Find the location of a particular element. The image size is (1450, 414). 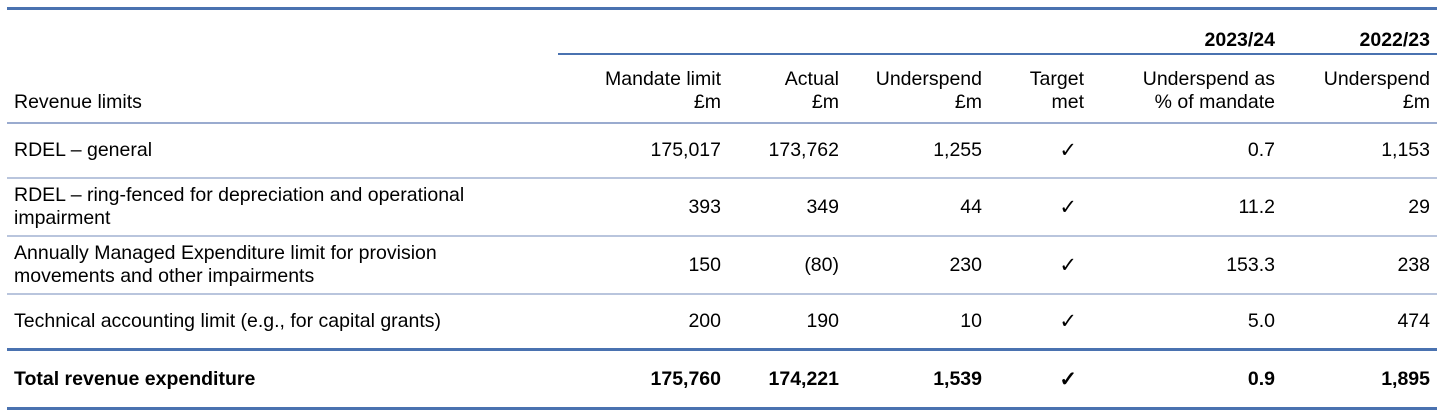

pct-value: 0.7 is located at coordinates (1186, 151).